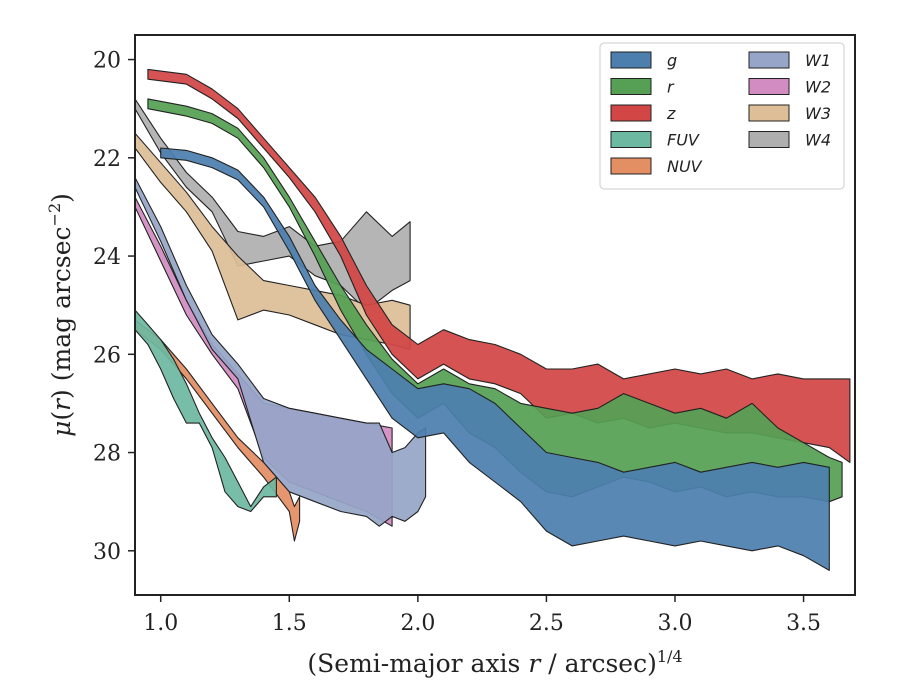 Image resolution: width=900 pixels, height=700 pixels. I want to click on x-tick-label: 3.0, so click(675, 623).